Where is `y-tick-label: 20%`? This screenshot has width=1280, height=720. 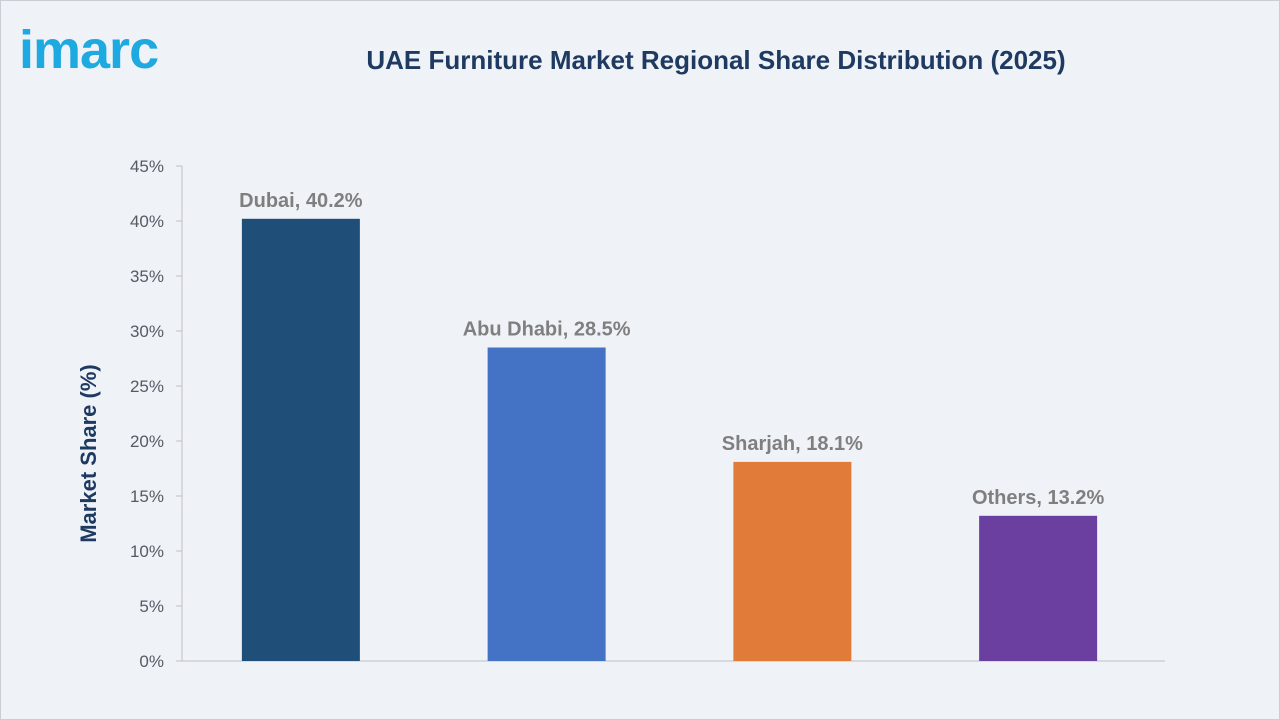
y-tick-label: 20% is located at coordinates (147, 441).